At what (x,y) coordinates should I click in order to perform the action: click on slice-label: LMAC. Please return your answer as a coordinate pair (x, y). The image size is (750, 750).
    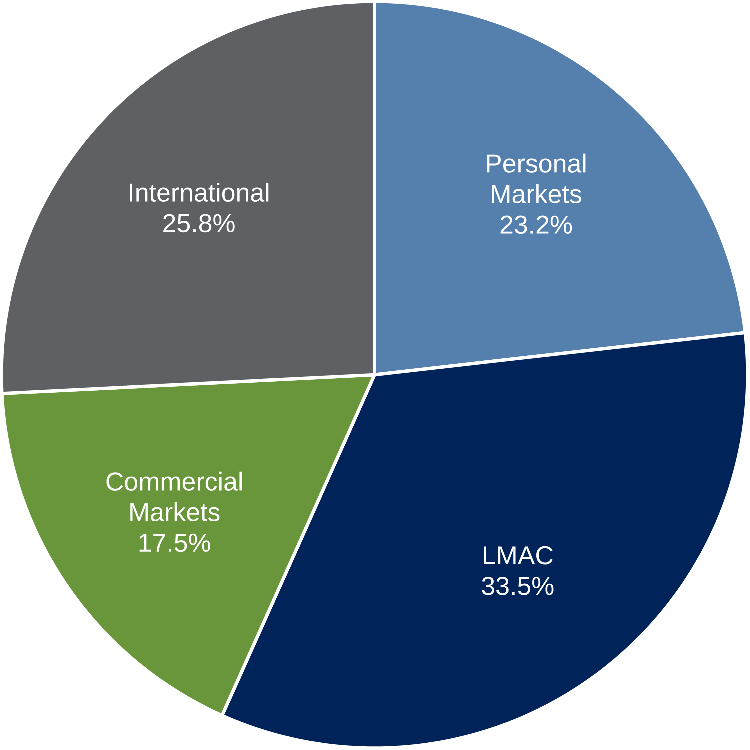
    Looking at the image, I should click on (519, 555).